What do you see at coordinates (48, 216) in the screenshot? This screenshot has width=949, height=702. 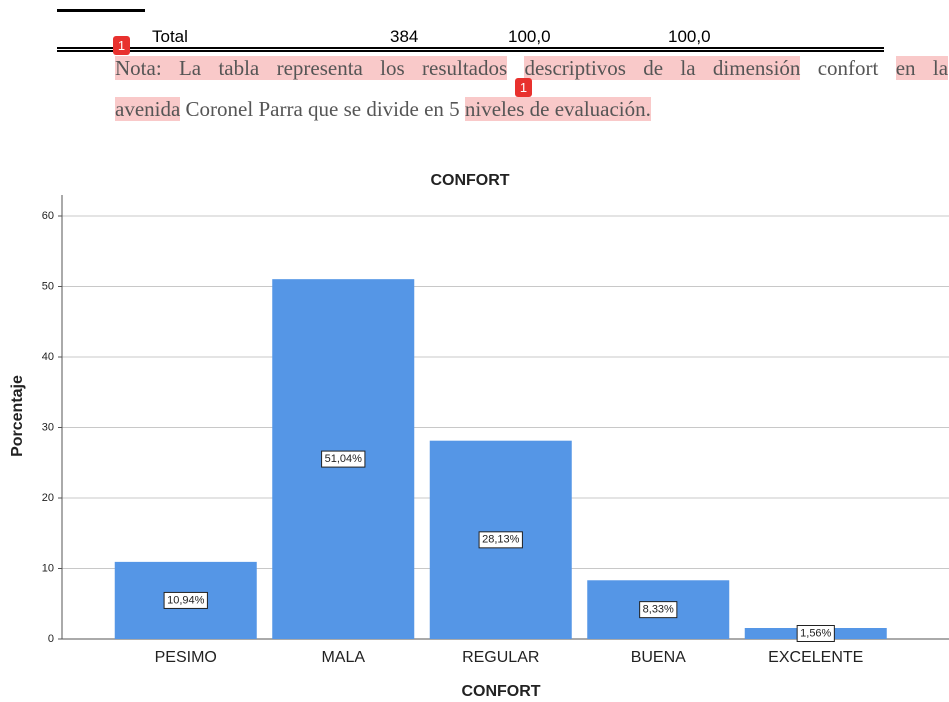 I see `y-tick-label: 60` at bounding box center [48, 216].